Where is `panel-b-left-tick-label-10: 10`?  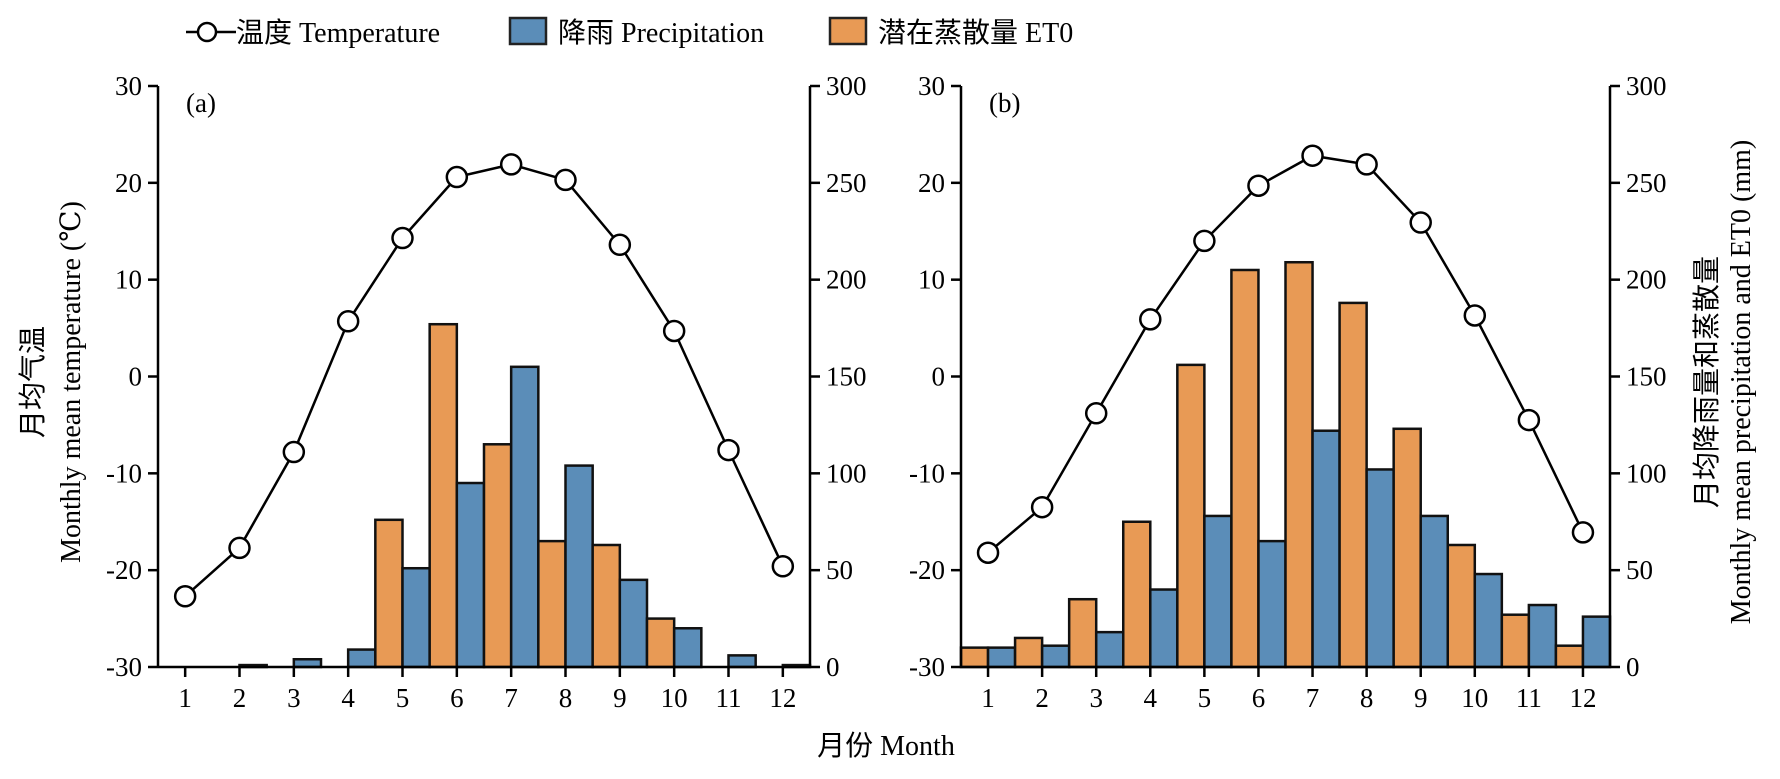
panel-b-left-tick-label-10: 10 is located at coordinates (931, 280).